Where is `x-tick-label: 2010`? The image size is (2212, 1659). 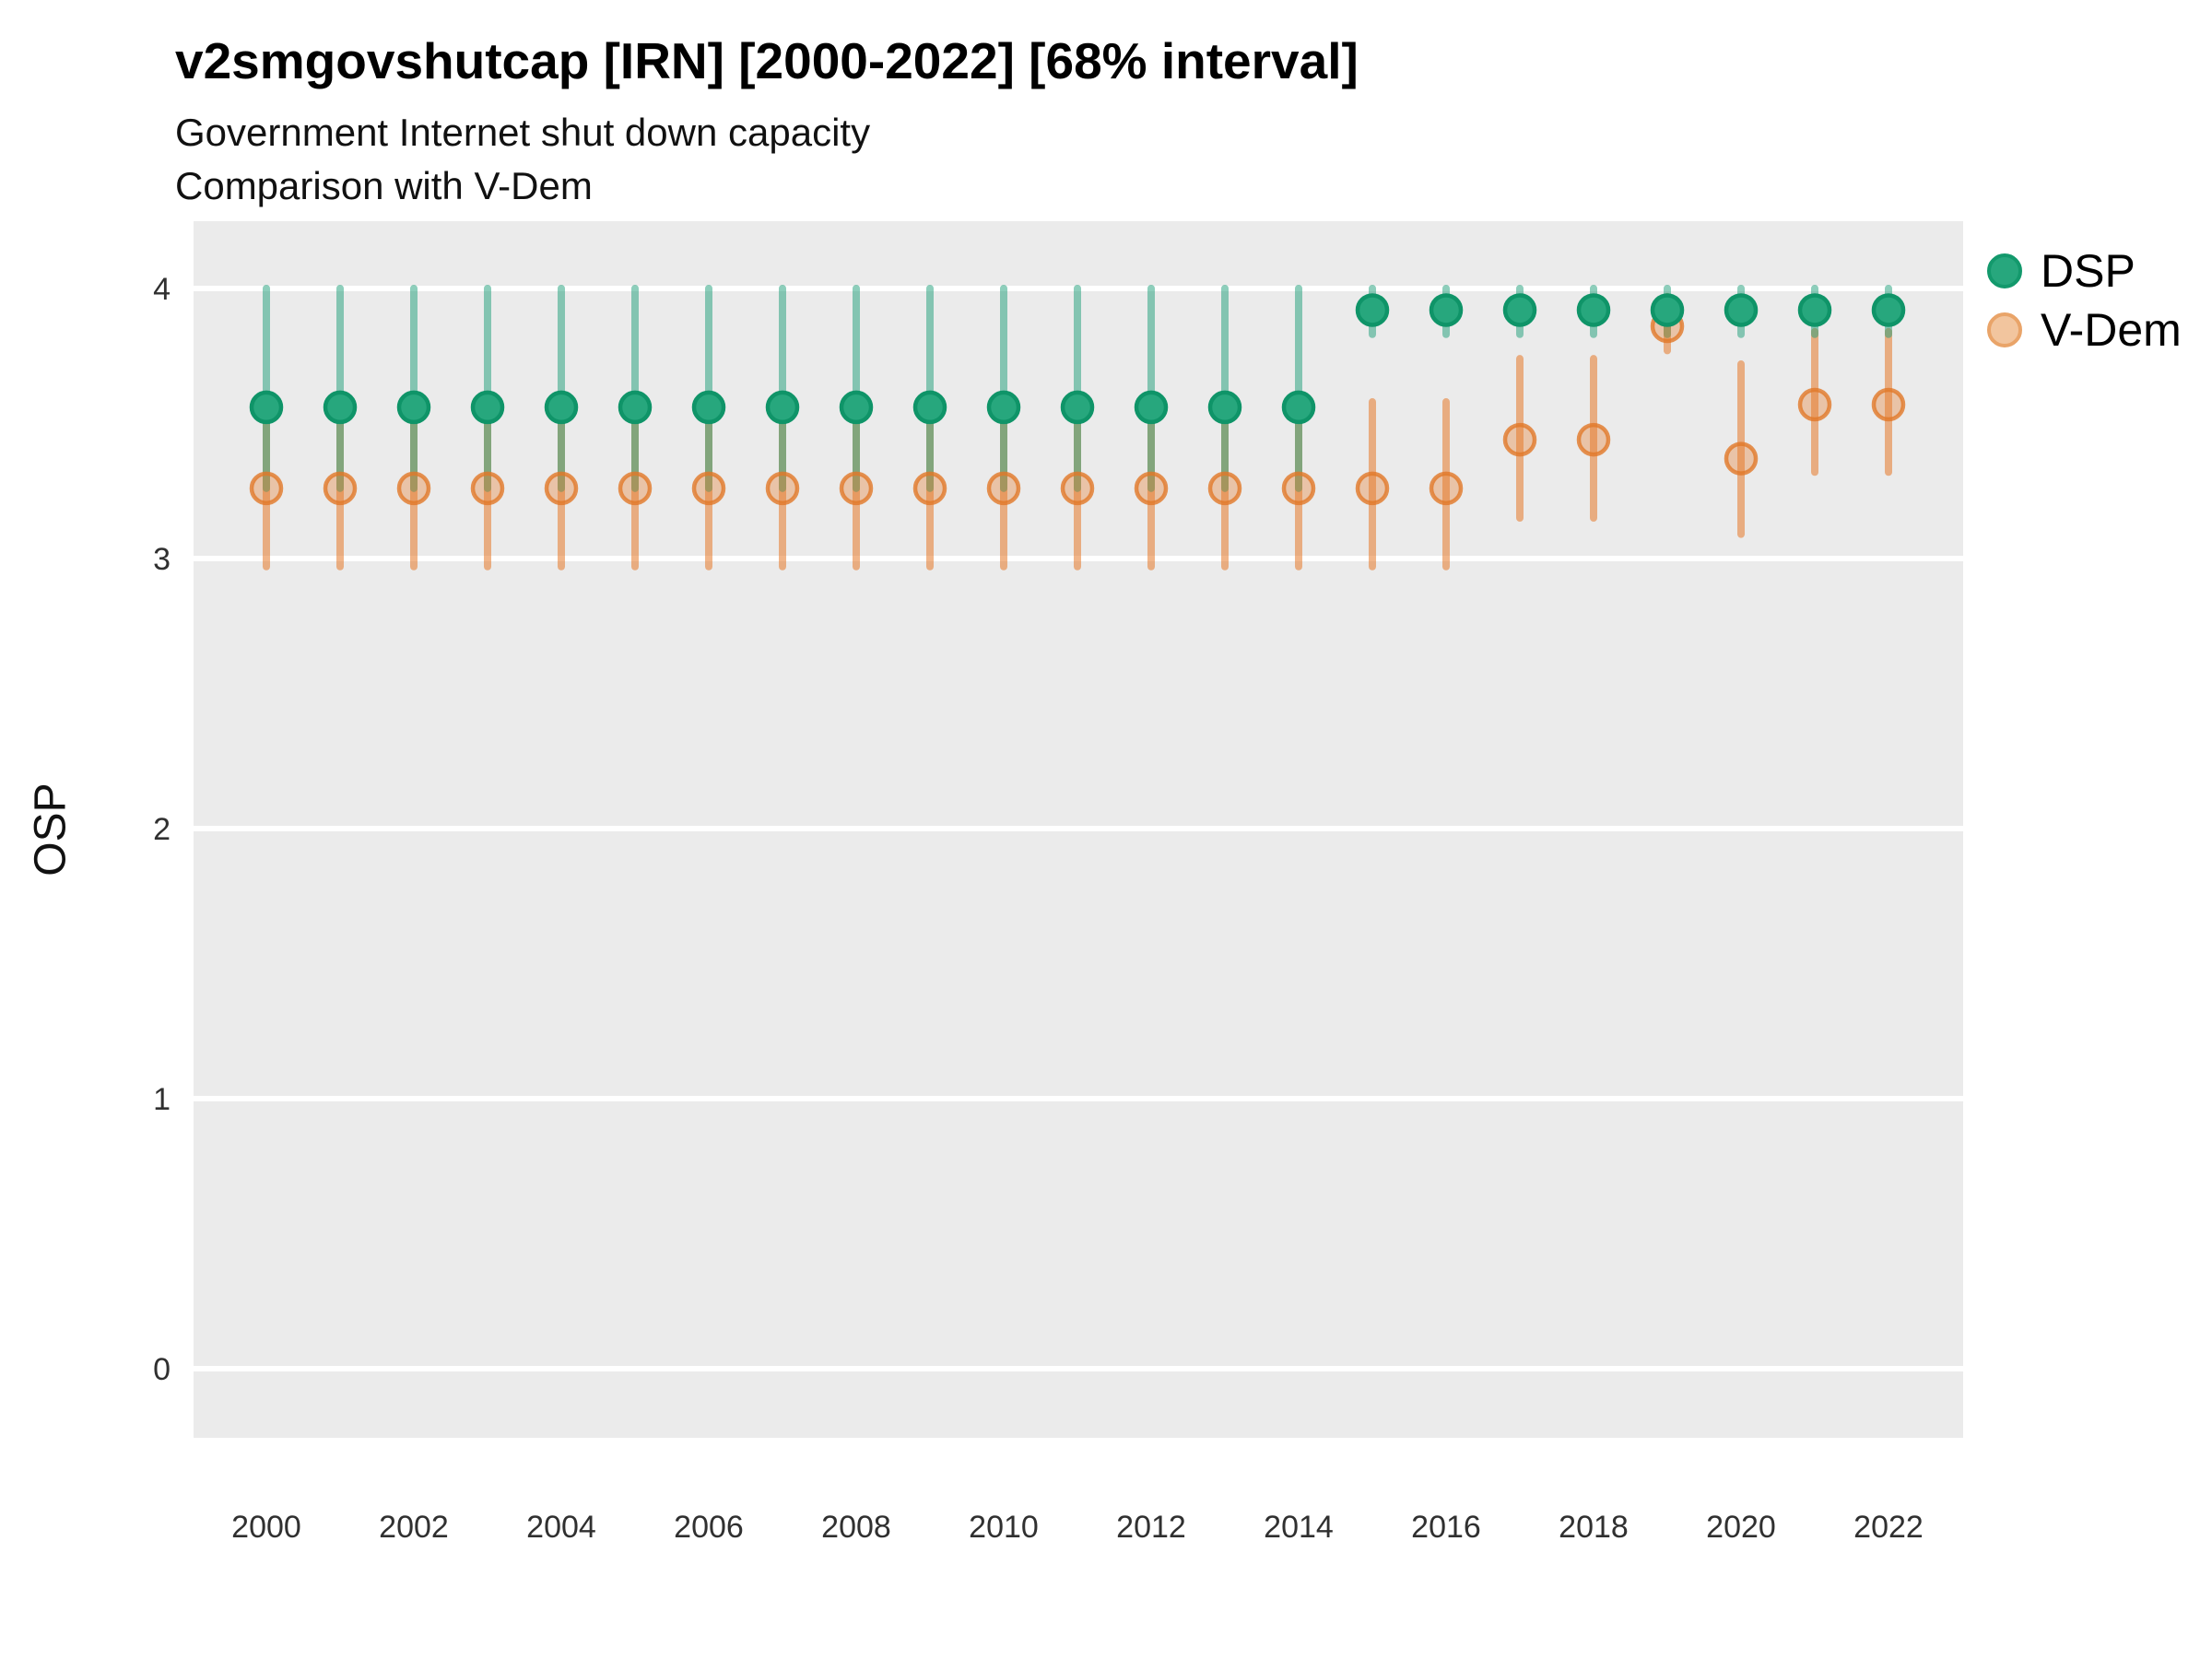 x-tick-label: 2010 is located at coordinates (1004, 1527).